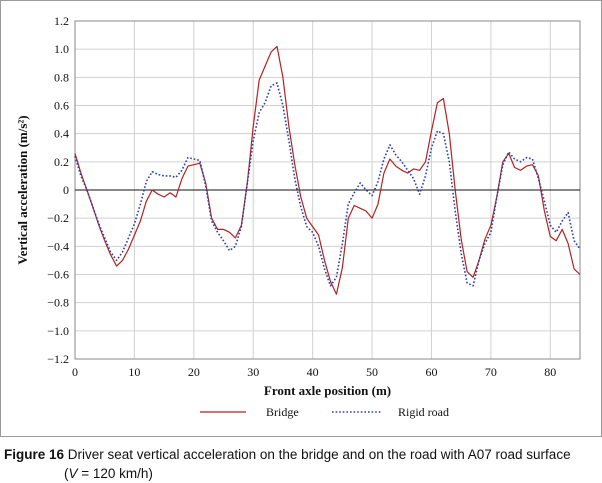 The image size is (602, 483). I want to click on y-tick-label: 0.4, so click(61, 134).